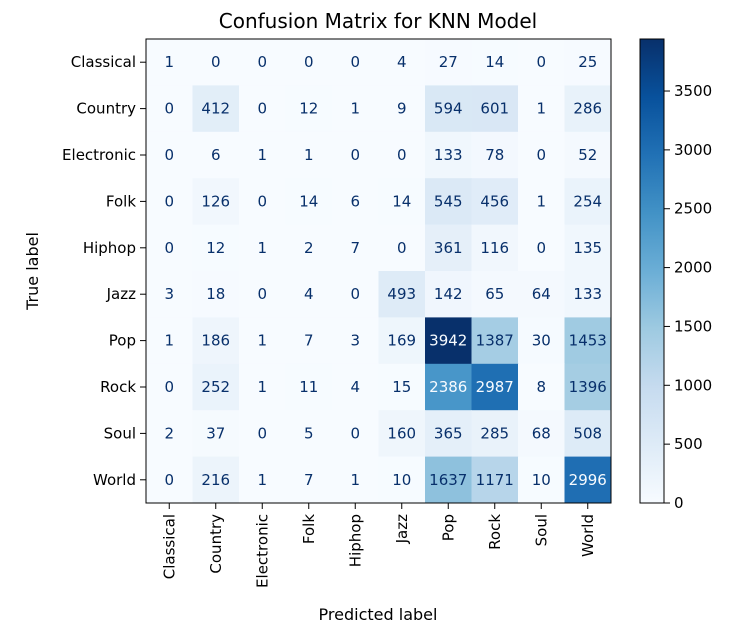 Image resolution: width=750 pixels, height=637 pixels. I want to click on cell-value-label: 30, so click(541, 341).